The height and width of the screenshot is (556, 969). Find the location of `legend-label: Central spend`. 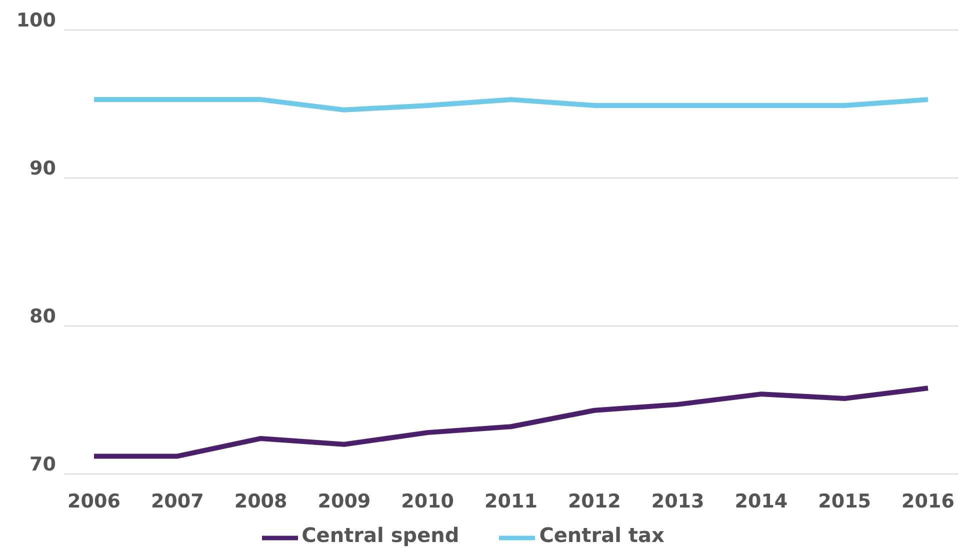

legend-label: Central spend is located at coordinates (381, 535).